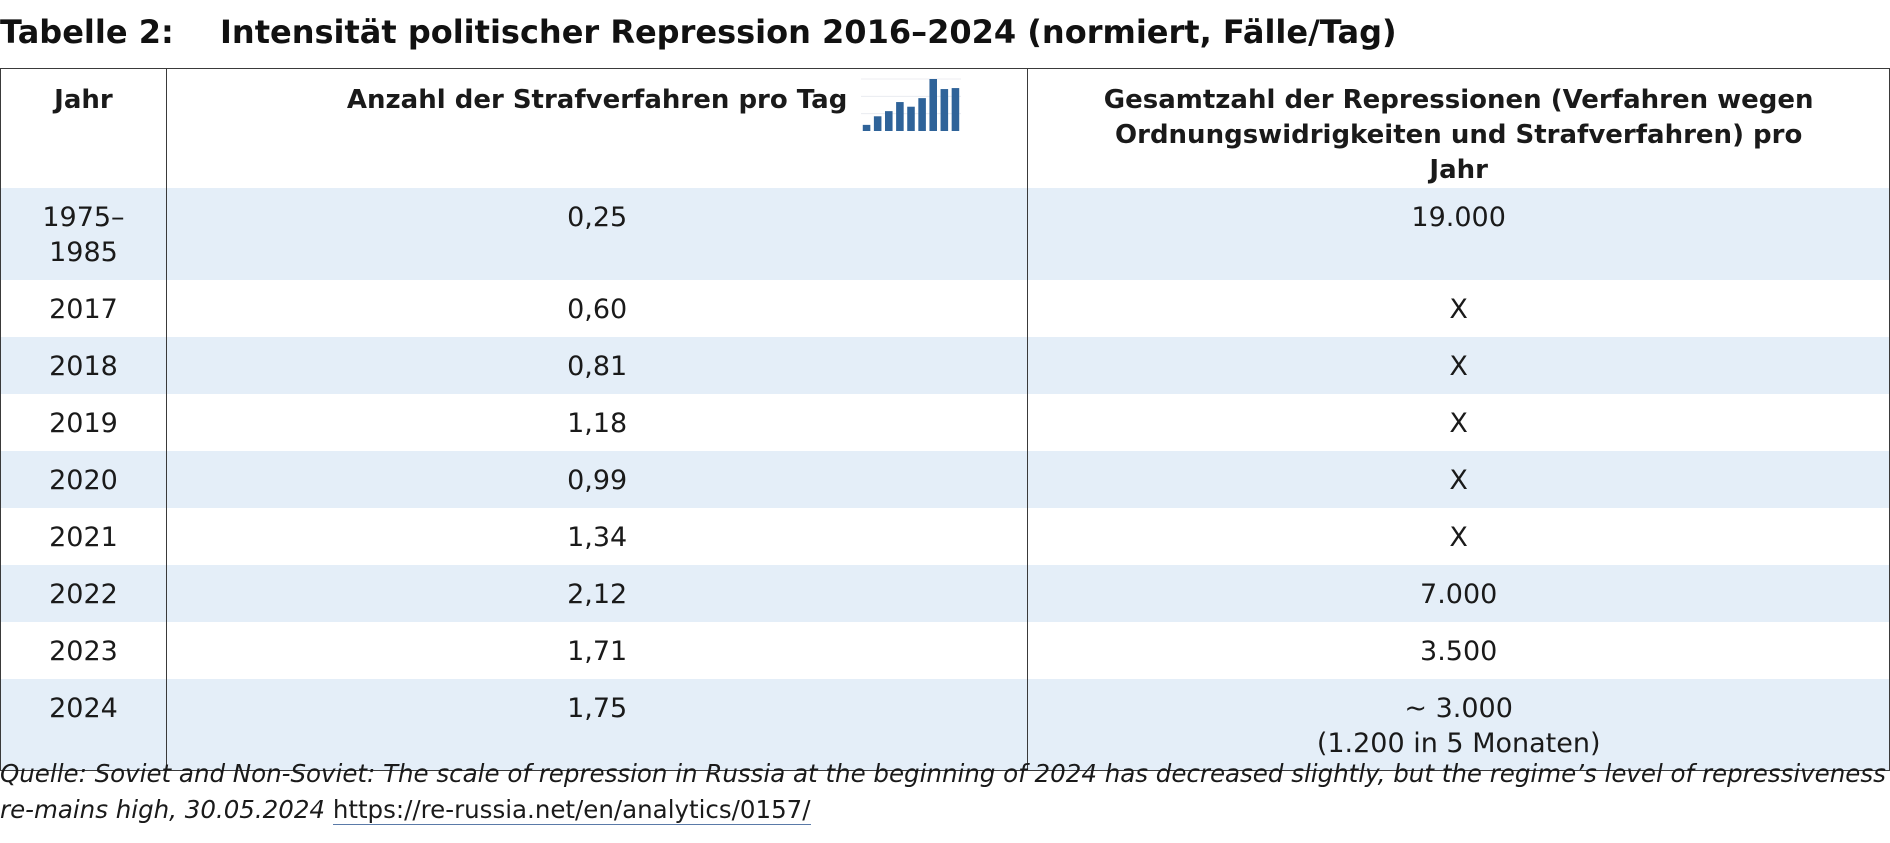 Image resolution: width=1890 pixels, height=843 pixels. I want to click on cell-cases: 0,99, so click(596, 479).